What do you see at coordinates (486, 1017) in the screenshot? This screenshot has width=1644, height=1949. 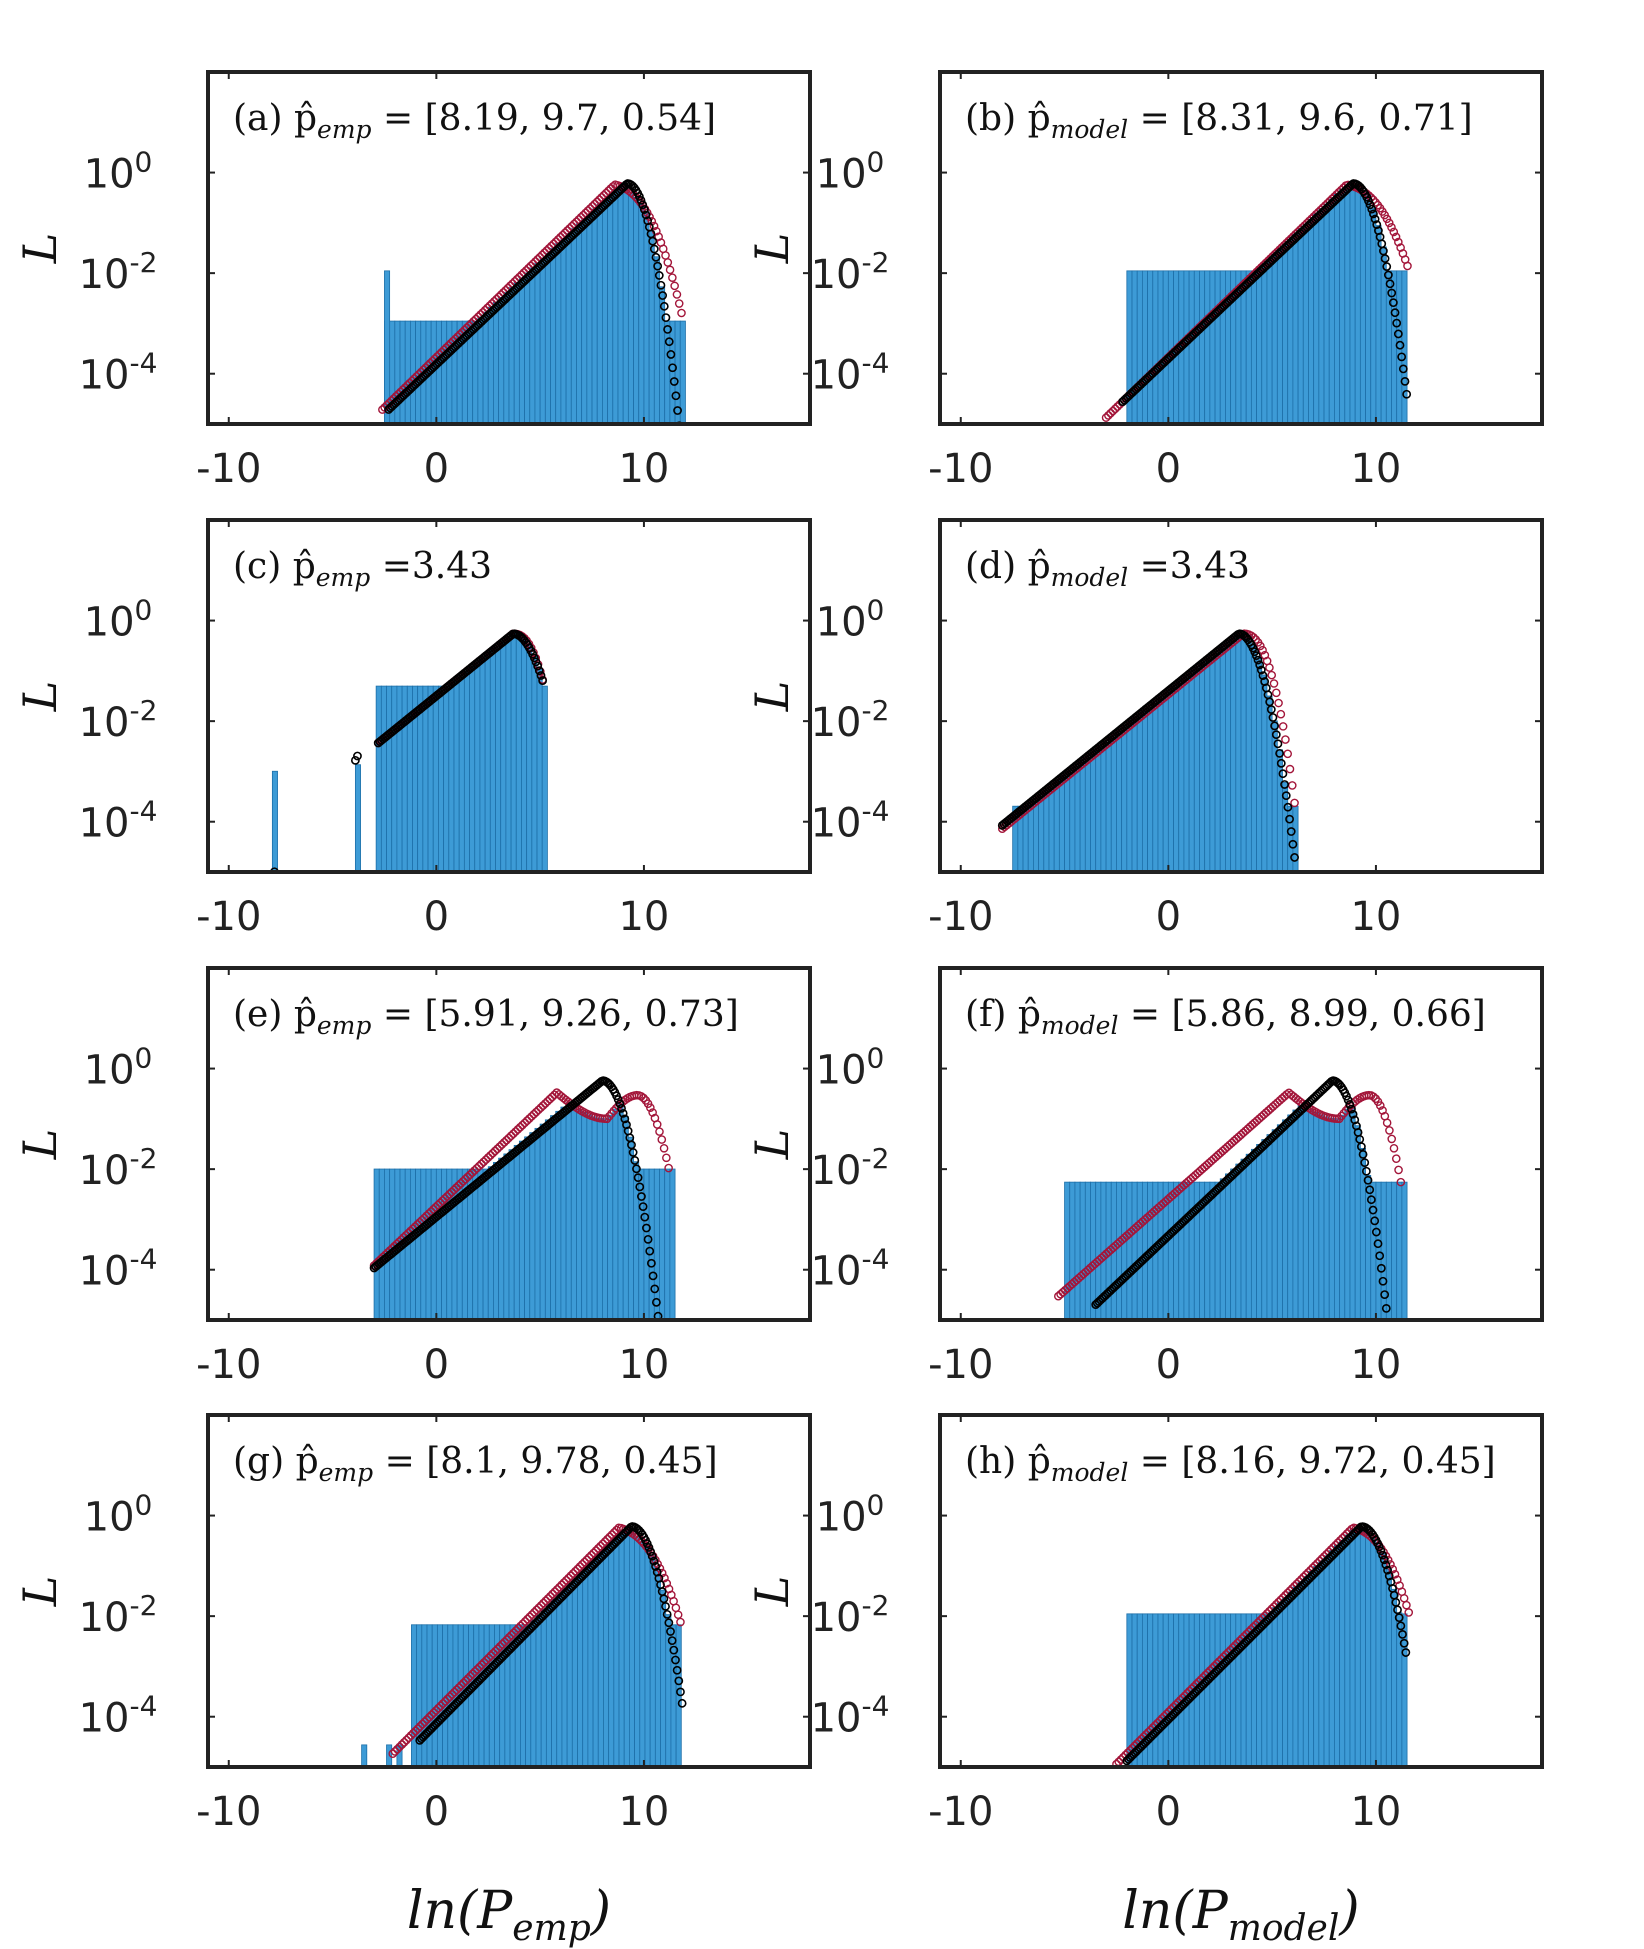 I see `panel-annotation: (e) p̂emp = [5.91, 9.26, 0.73]` at bounding box center [486, 1017].